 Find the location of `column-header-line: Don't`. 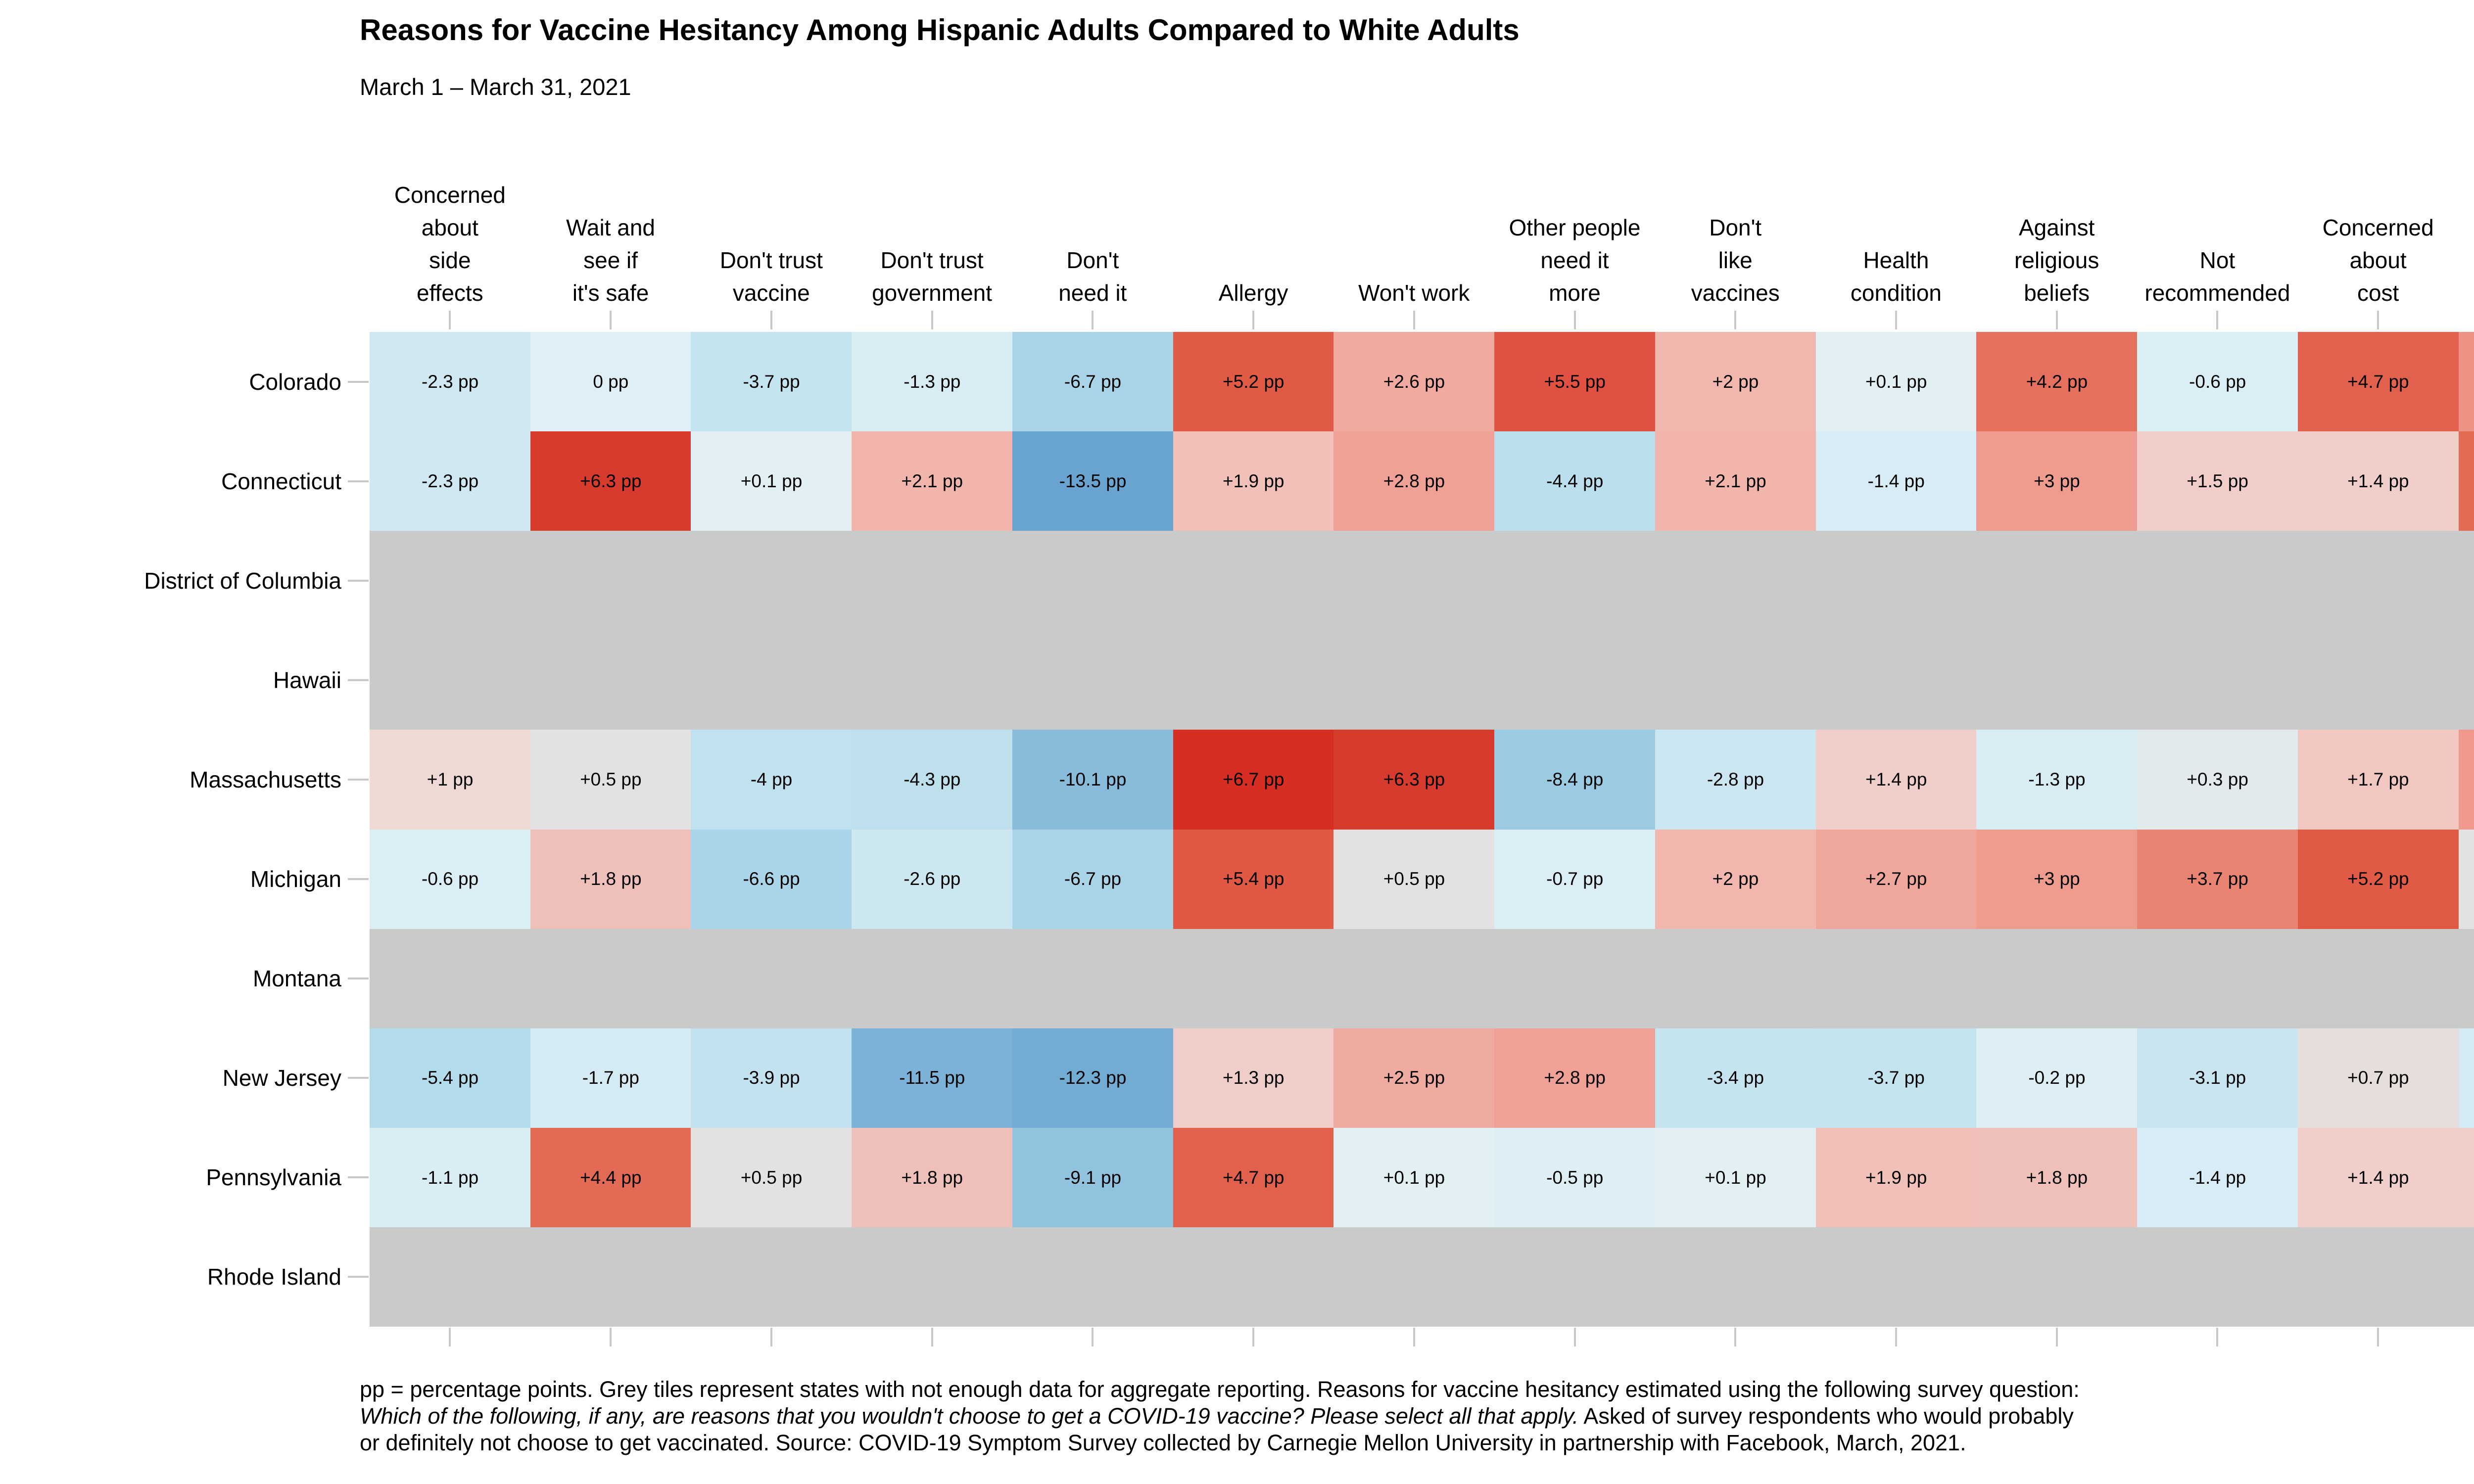

column-header-line: Don't is located at coordinates (1093, 260).